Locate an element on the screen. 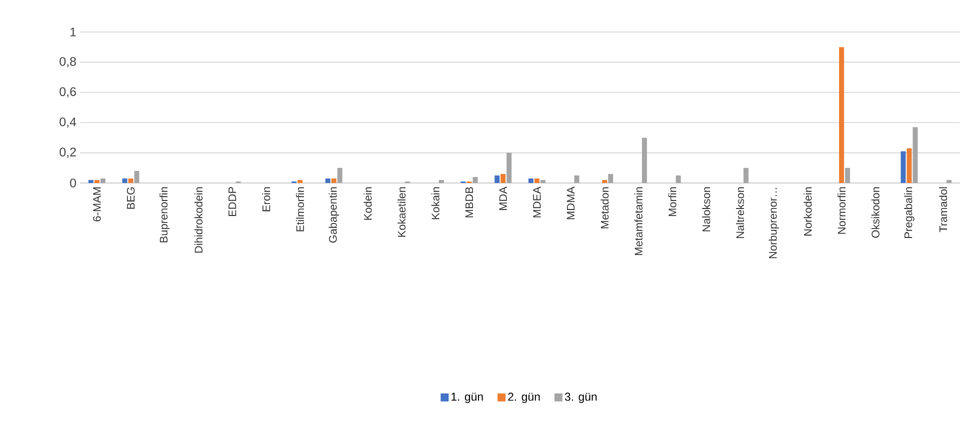  x-tick-label: 6-MAM is located at coordinates (97, 204).